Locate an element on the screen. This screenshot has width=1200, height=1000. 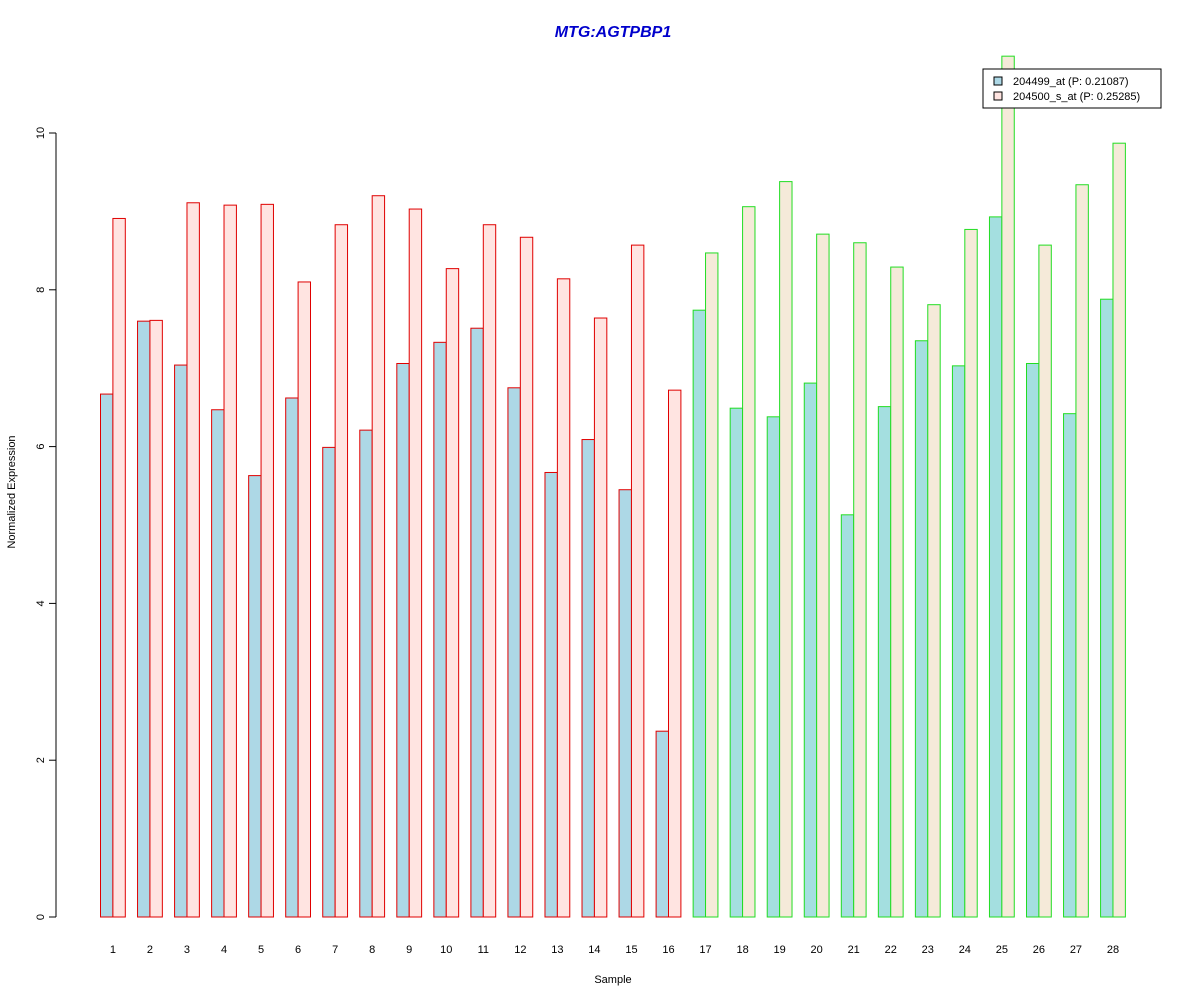
x-tick-label: 28 is located at coordinates (1113, 950).